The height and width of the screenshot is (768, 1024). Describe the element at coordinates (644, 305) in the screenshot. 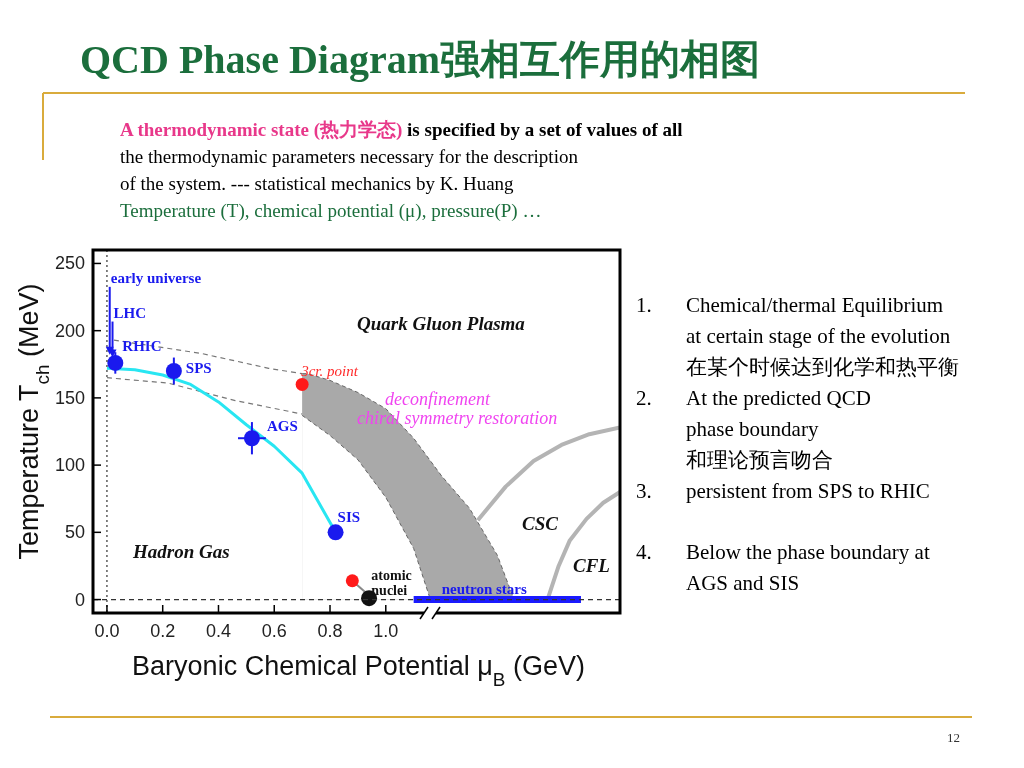

I see `text: 1.` at that location.